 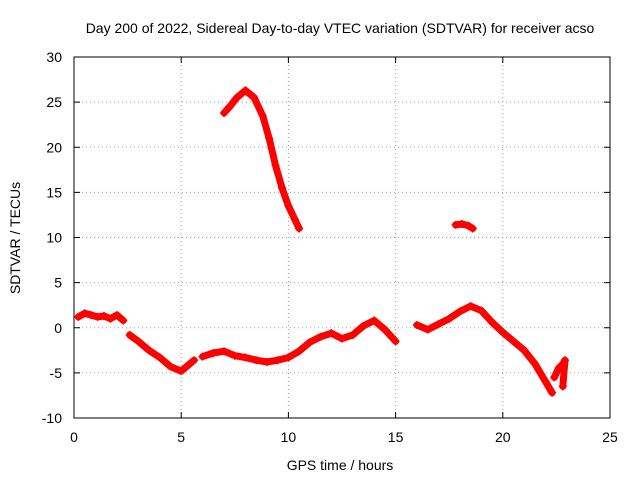 I want to click on x-tick-label: 20, so click(x=503, y=437).